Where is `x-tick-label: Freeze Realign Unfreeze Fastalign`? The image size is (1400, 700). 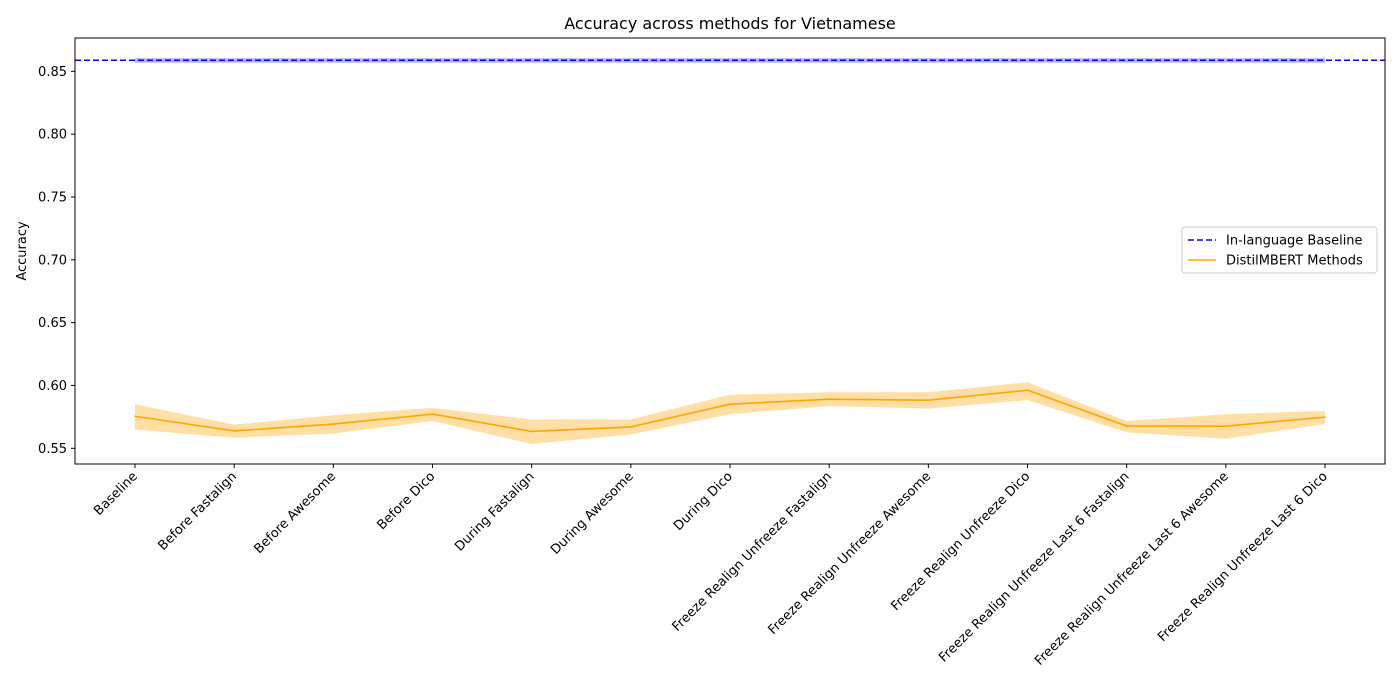 x-tick-label: Freeze Realign Unfreeze Fastalign is located at coordinates (752, 551).